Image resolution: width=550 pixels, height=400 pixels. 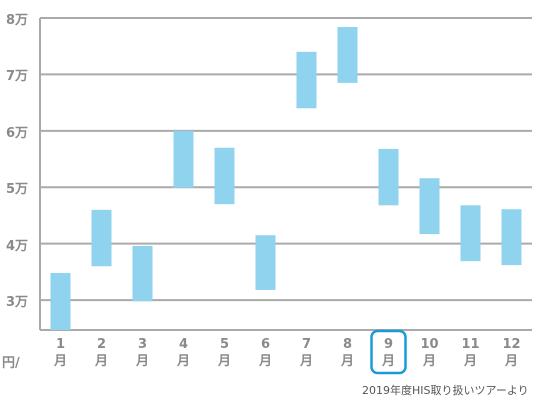 What do you see at coordinates (17, 303) in the screenshot?
I see `y-tick-label: 3万` at bounding box center [17, 303].